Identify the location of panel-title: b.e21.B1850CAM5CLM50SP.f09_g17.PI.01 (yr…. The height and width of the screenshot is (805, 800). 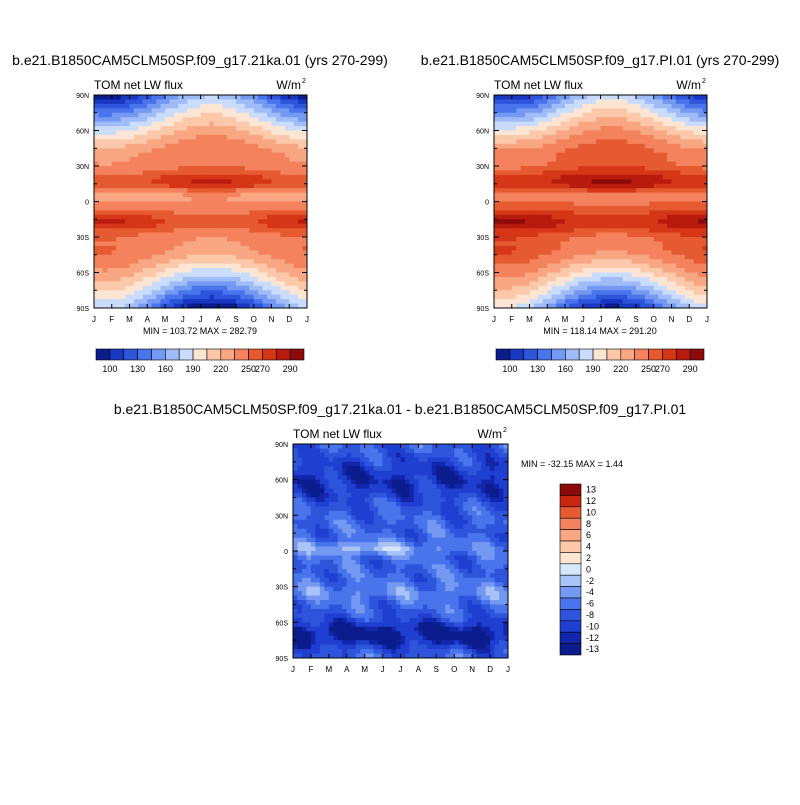
(600, 60).